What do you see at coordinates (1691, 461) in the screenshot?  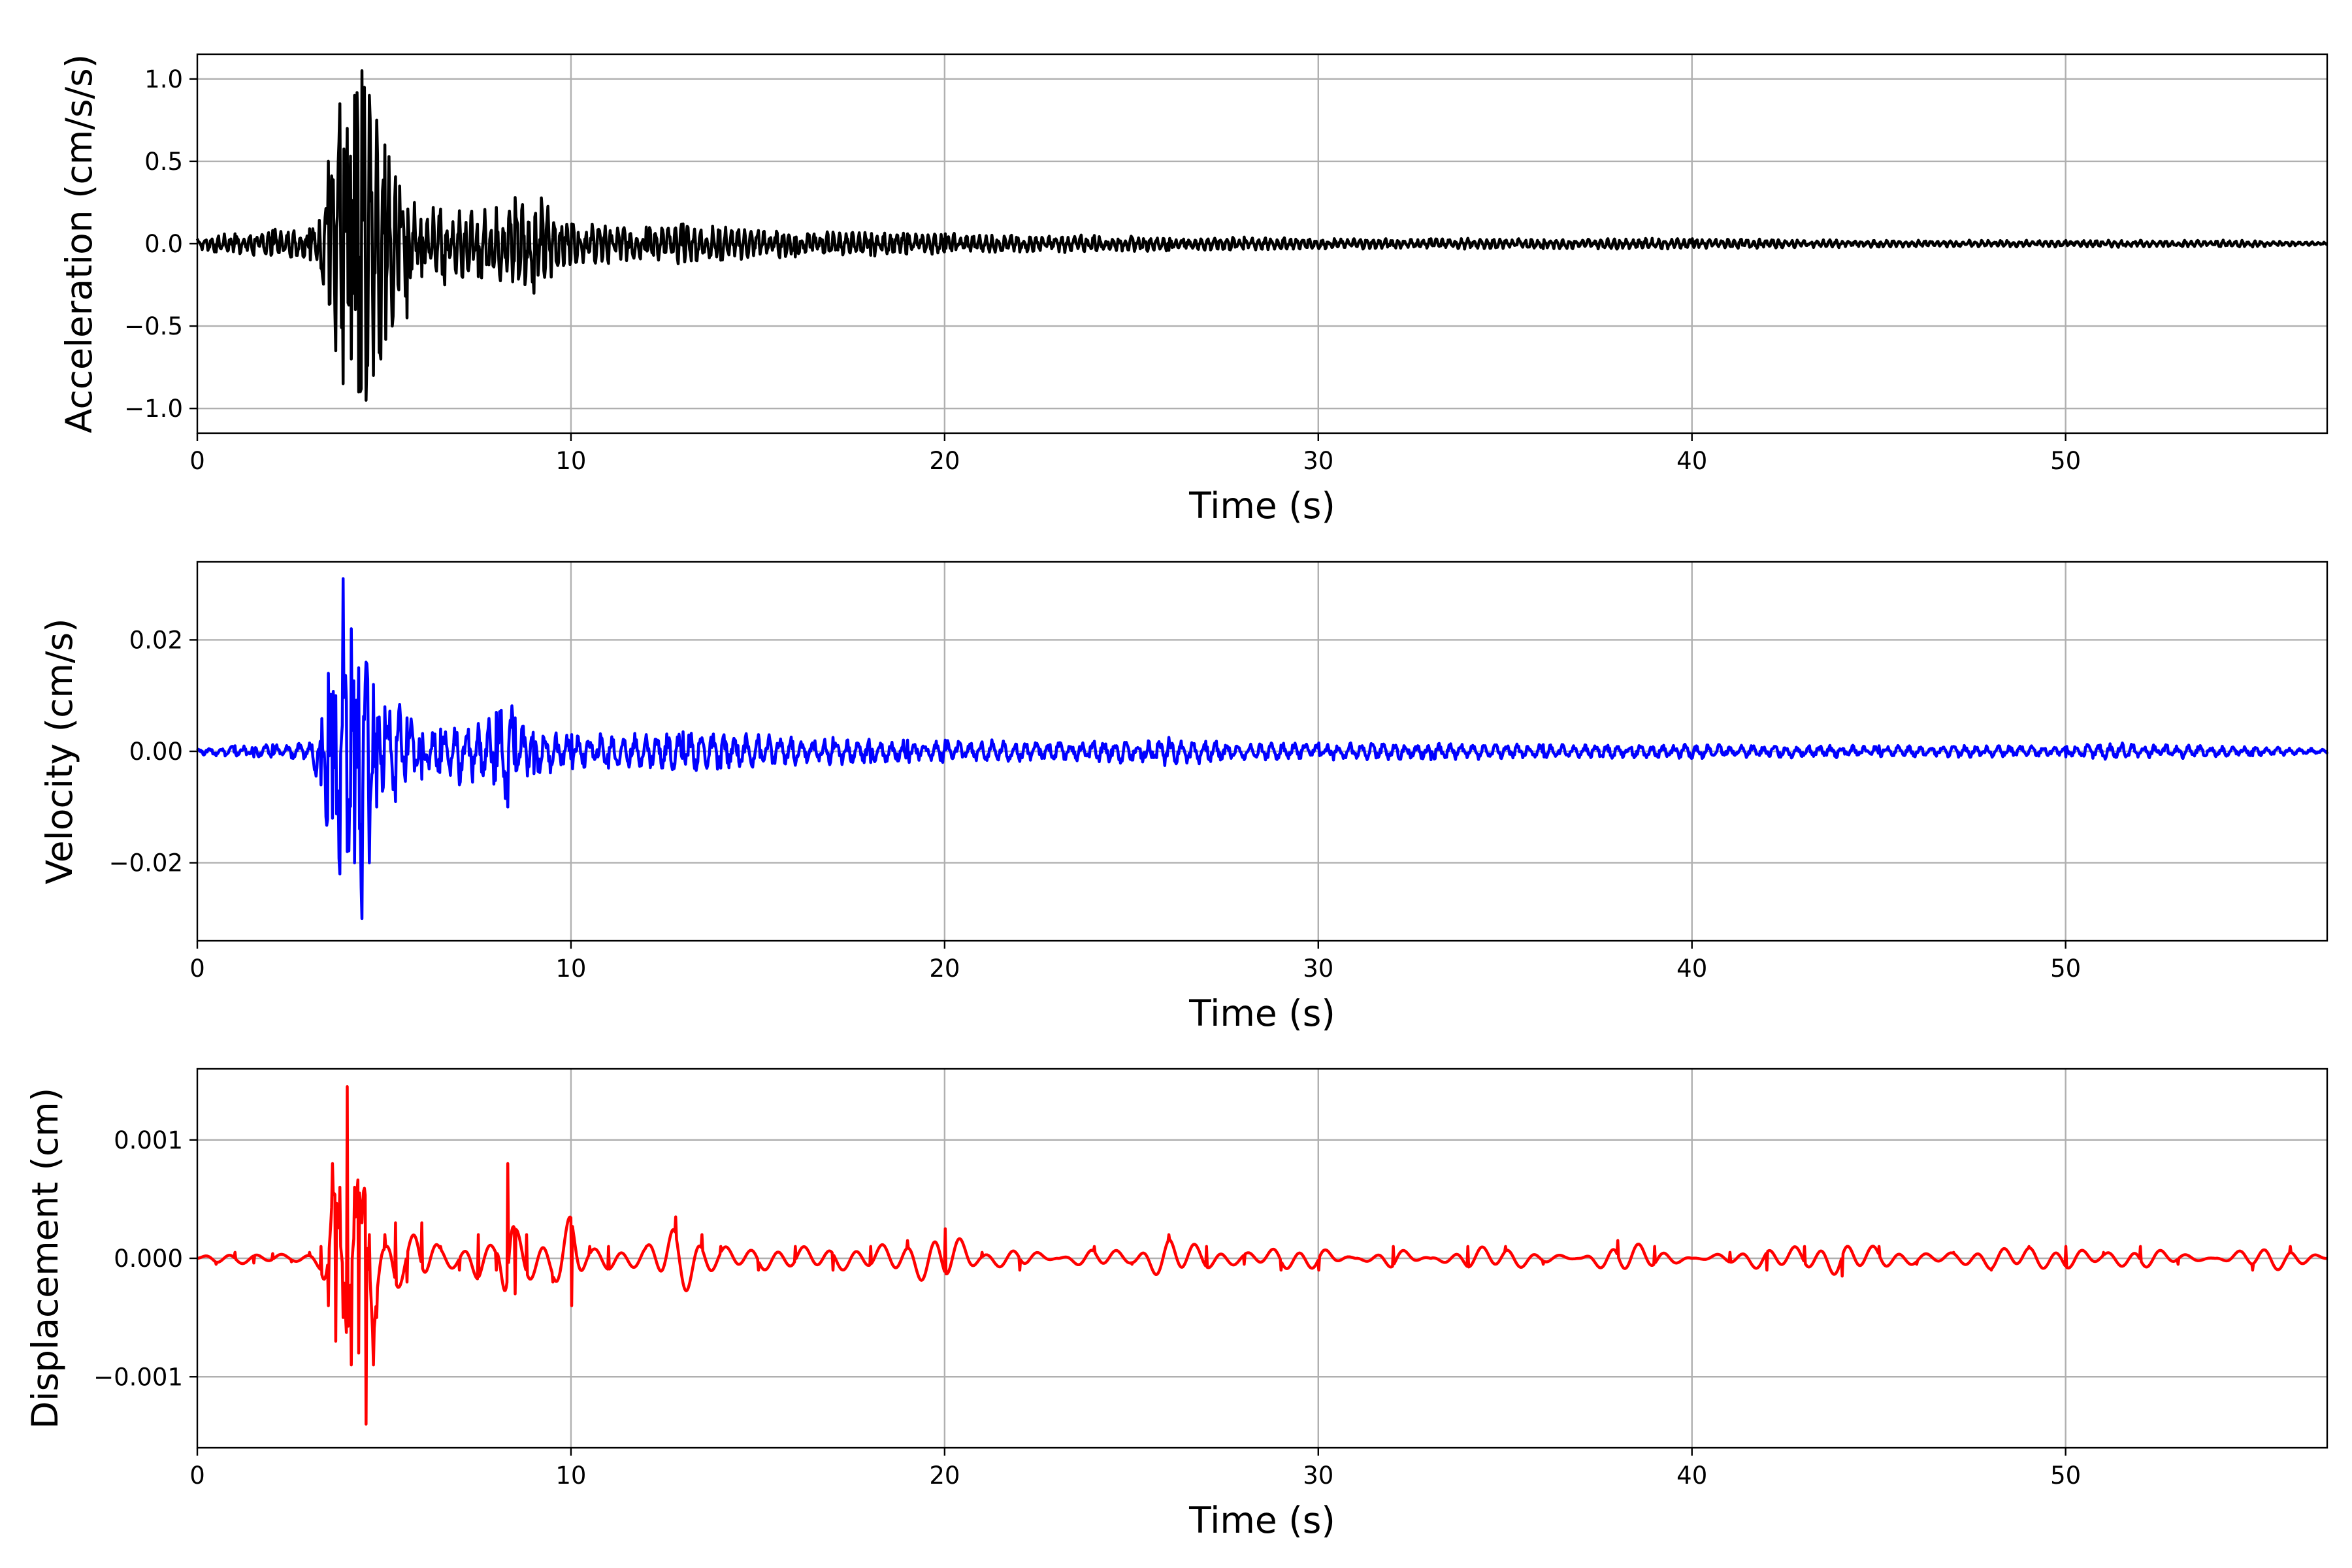 I see `acceleration-x-tick-label: 40` at bounding box center [1691, 461].